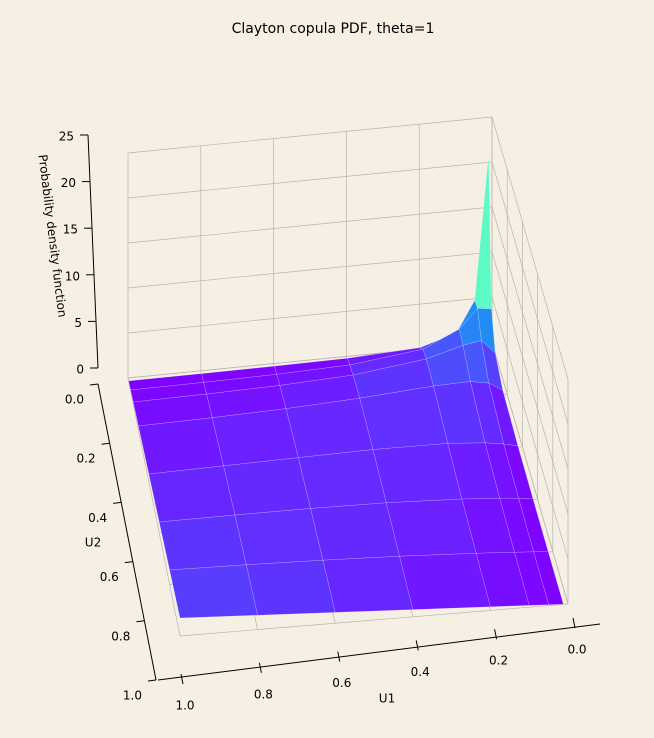  What do you see at coordinates (86, 459) in the screenshot?
I see `y-tick-label: 0.2` at bounding box center [86, 459].